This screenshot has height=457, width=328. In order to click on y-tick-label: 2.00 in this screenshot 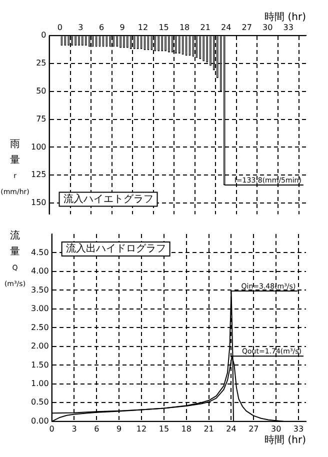, I will do `click(40, 346)`.